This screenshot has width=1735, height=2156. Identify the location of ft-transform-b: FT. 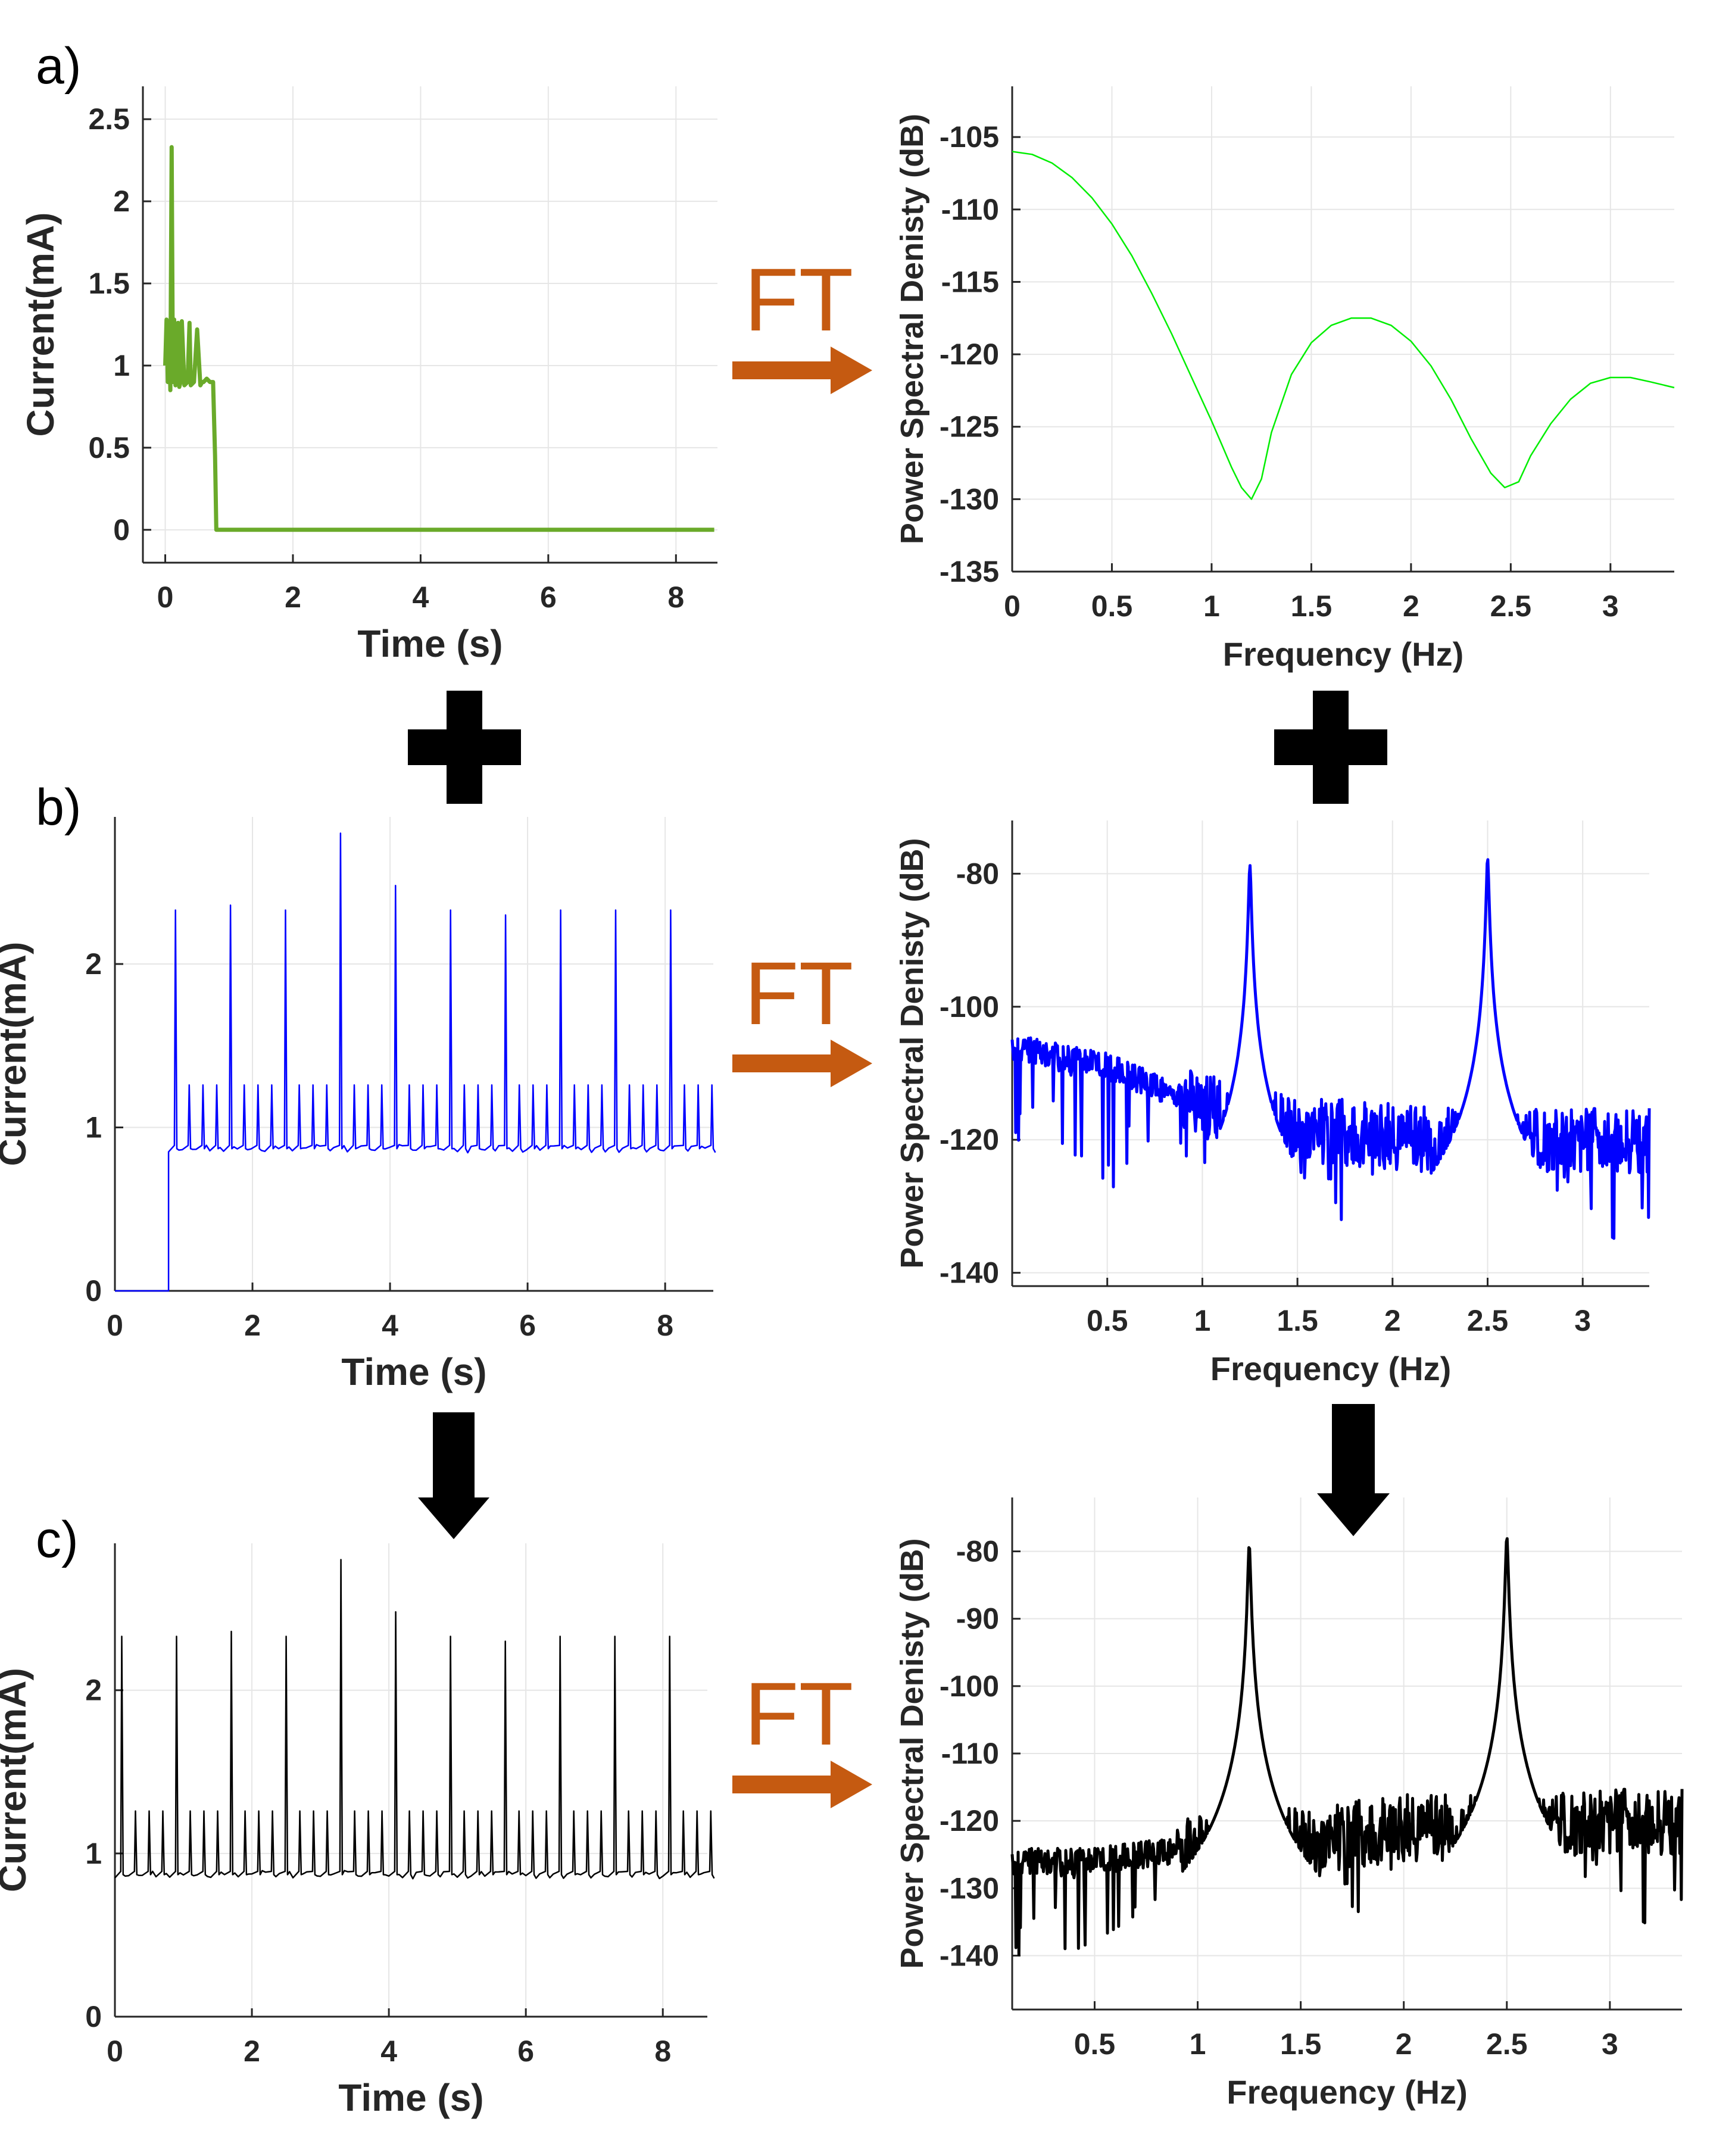
(802, 1015).